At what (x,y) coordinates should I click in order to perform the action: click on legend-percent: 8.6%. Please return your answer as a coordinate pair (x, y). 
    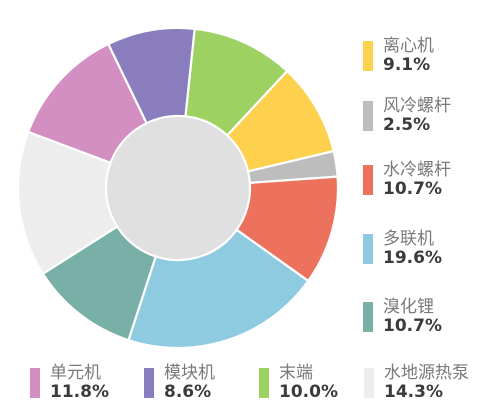
    Looking at the image, I should click on (188, 392).